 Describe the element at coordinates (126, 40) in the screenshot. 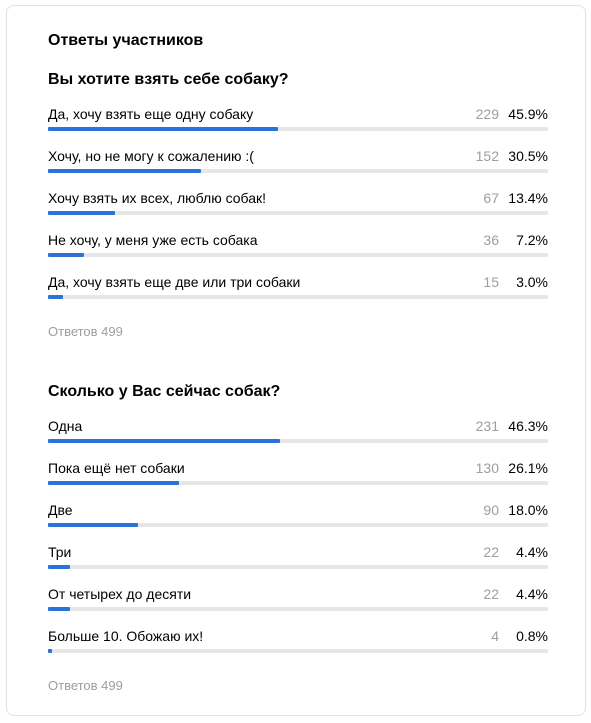

I see `card-title: Ответы участников` at that location.